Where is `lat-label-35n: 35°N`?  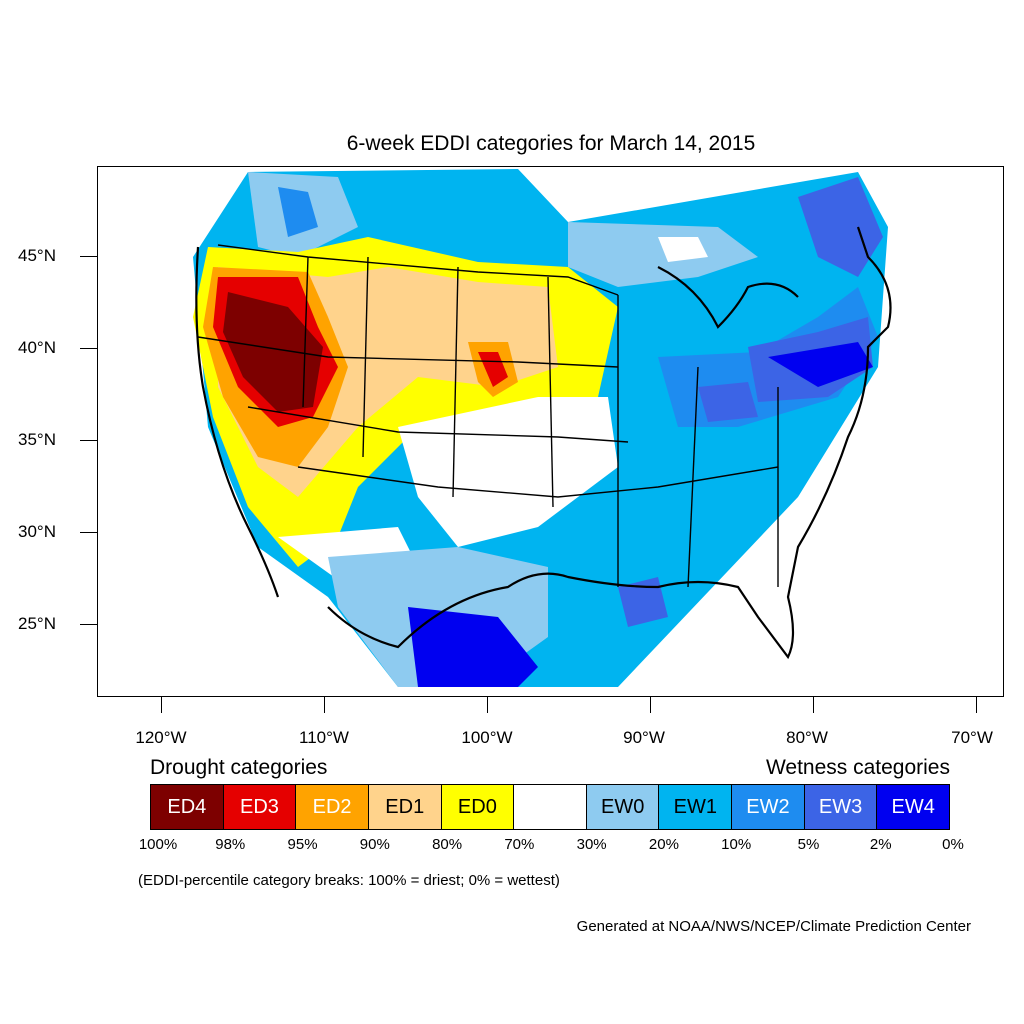 lat-label-35n: 35°N is located at coordinates (37, 439).